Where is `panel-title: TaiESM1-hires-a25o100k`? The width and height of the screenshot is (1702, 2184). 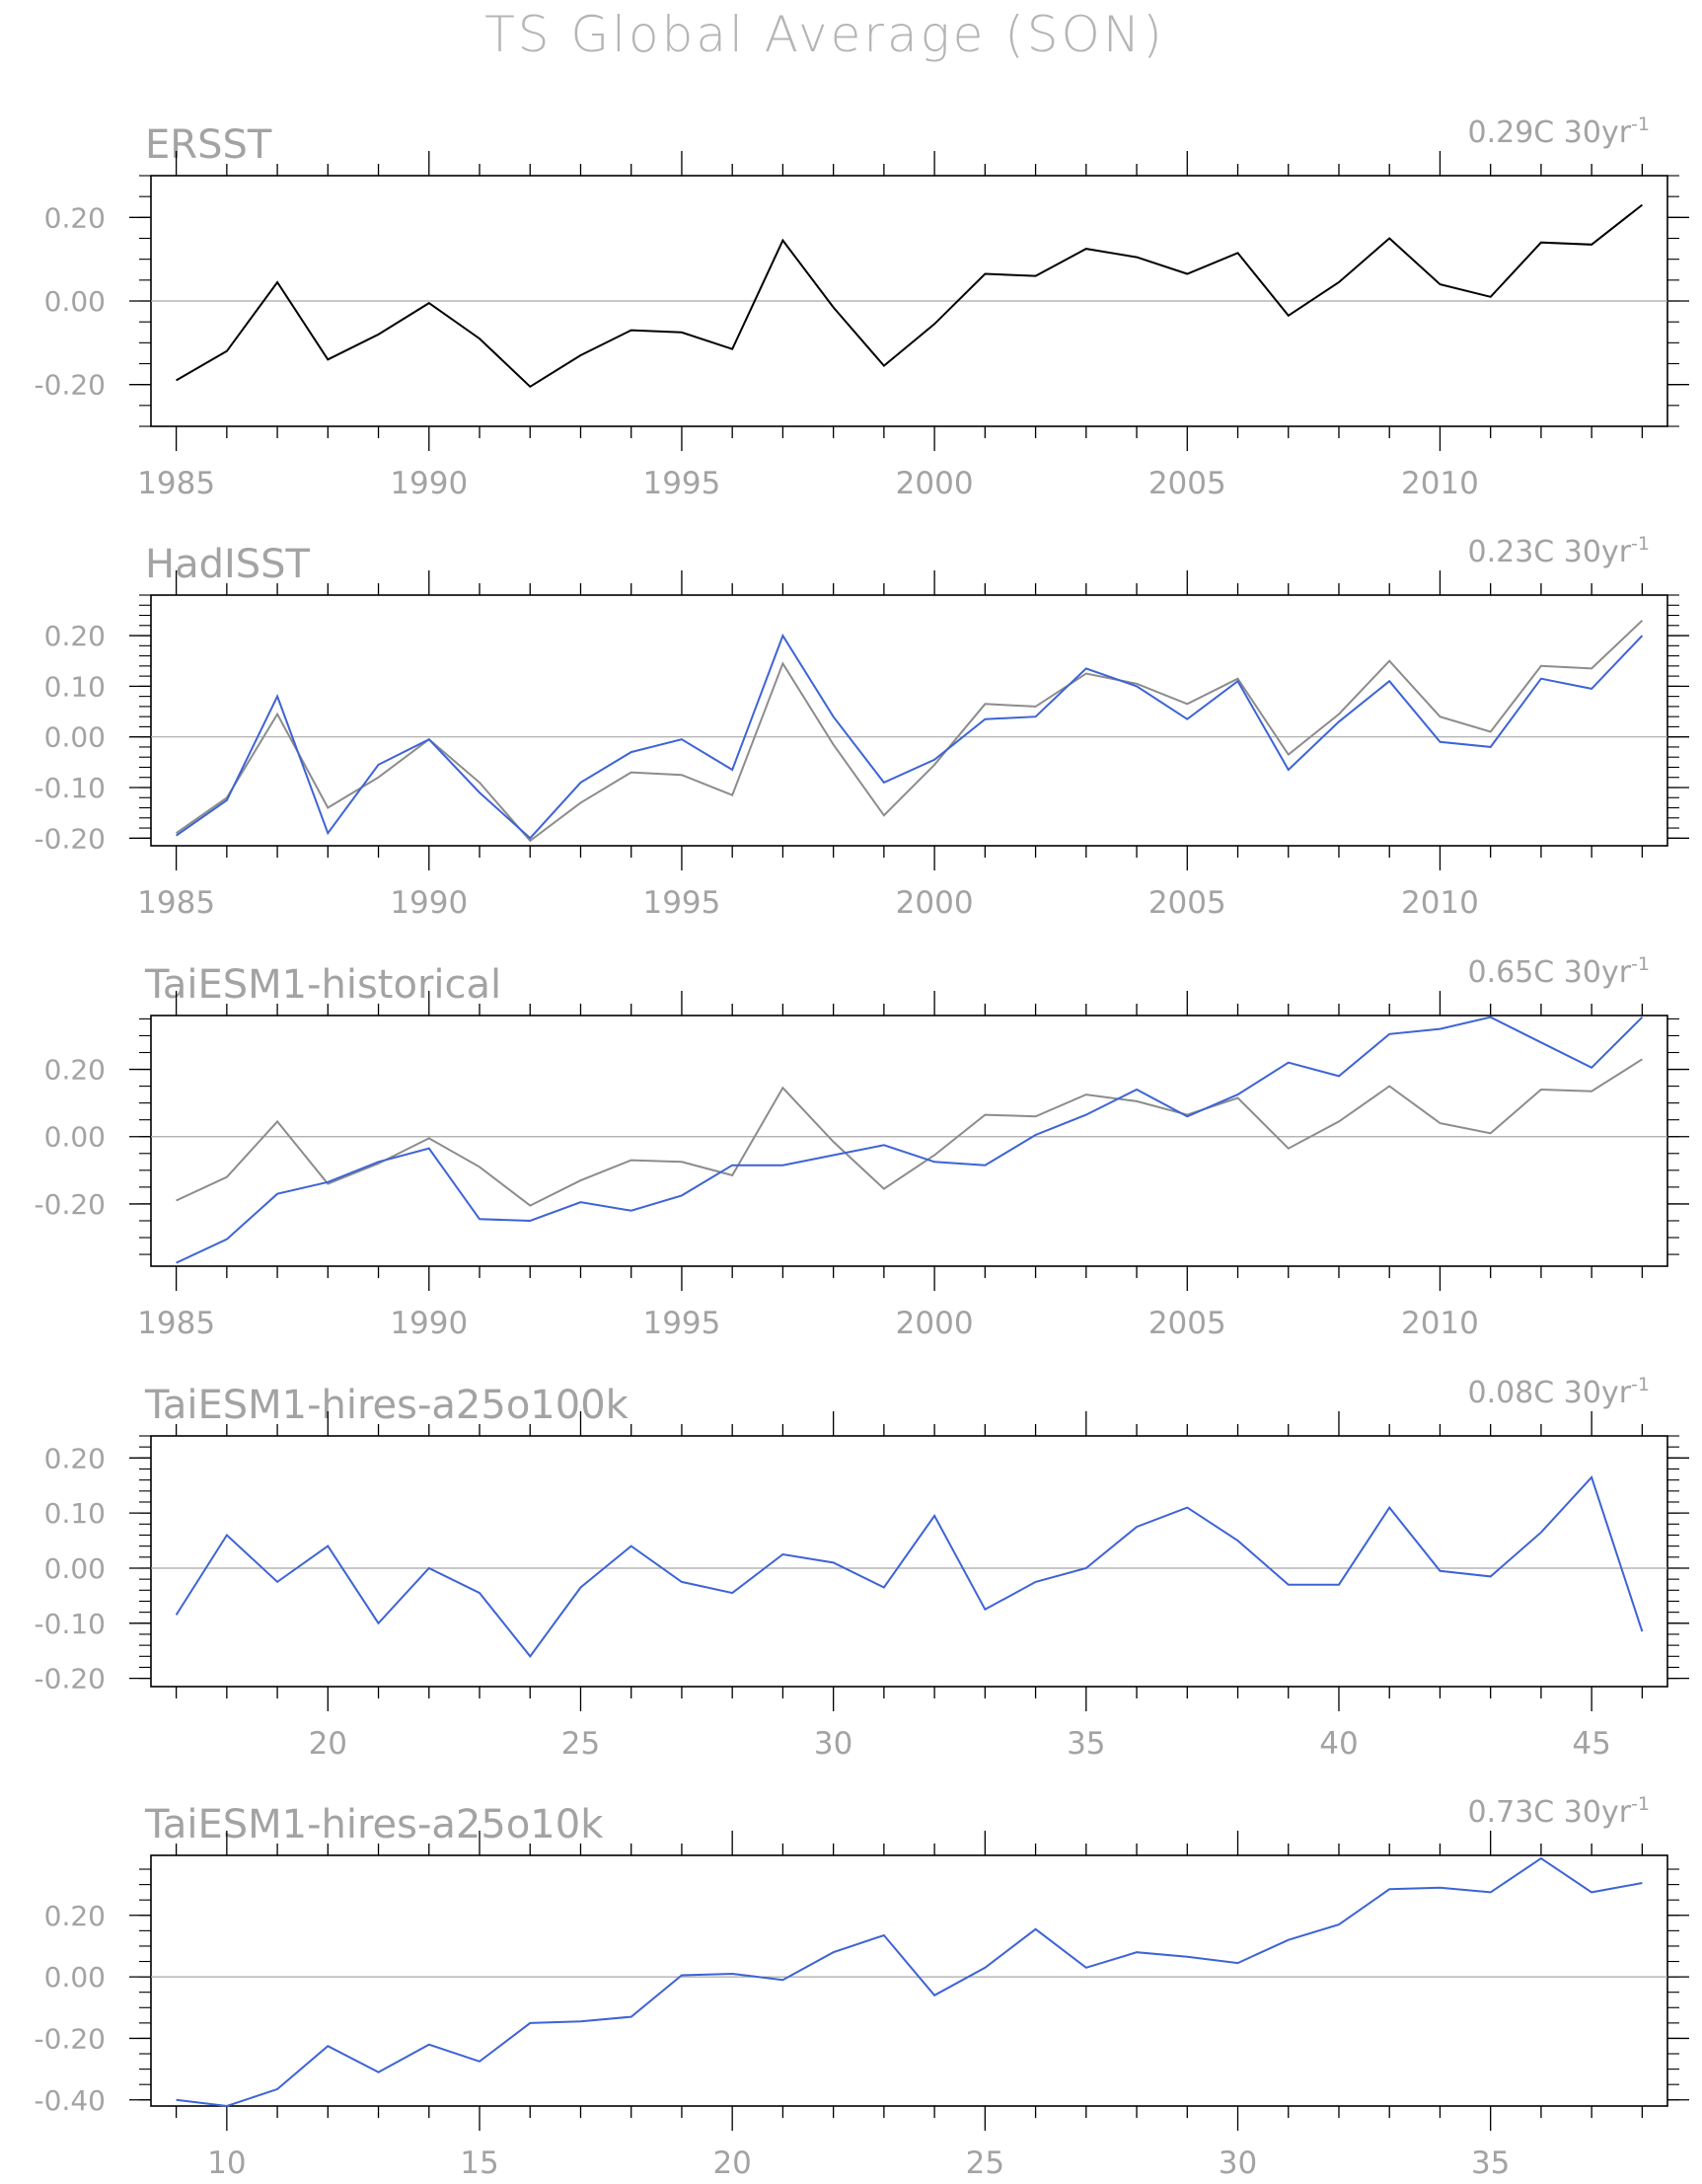
panel-title: TaiESM1-hires-a25o100k is located at coordinates (387, 1405).